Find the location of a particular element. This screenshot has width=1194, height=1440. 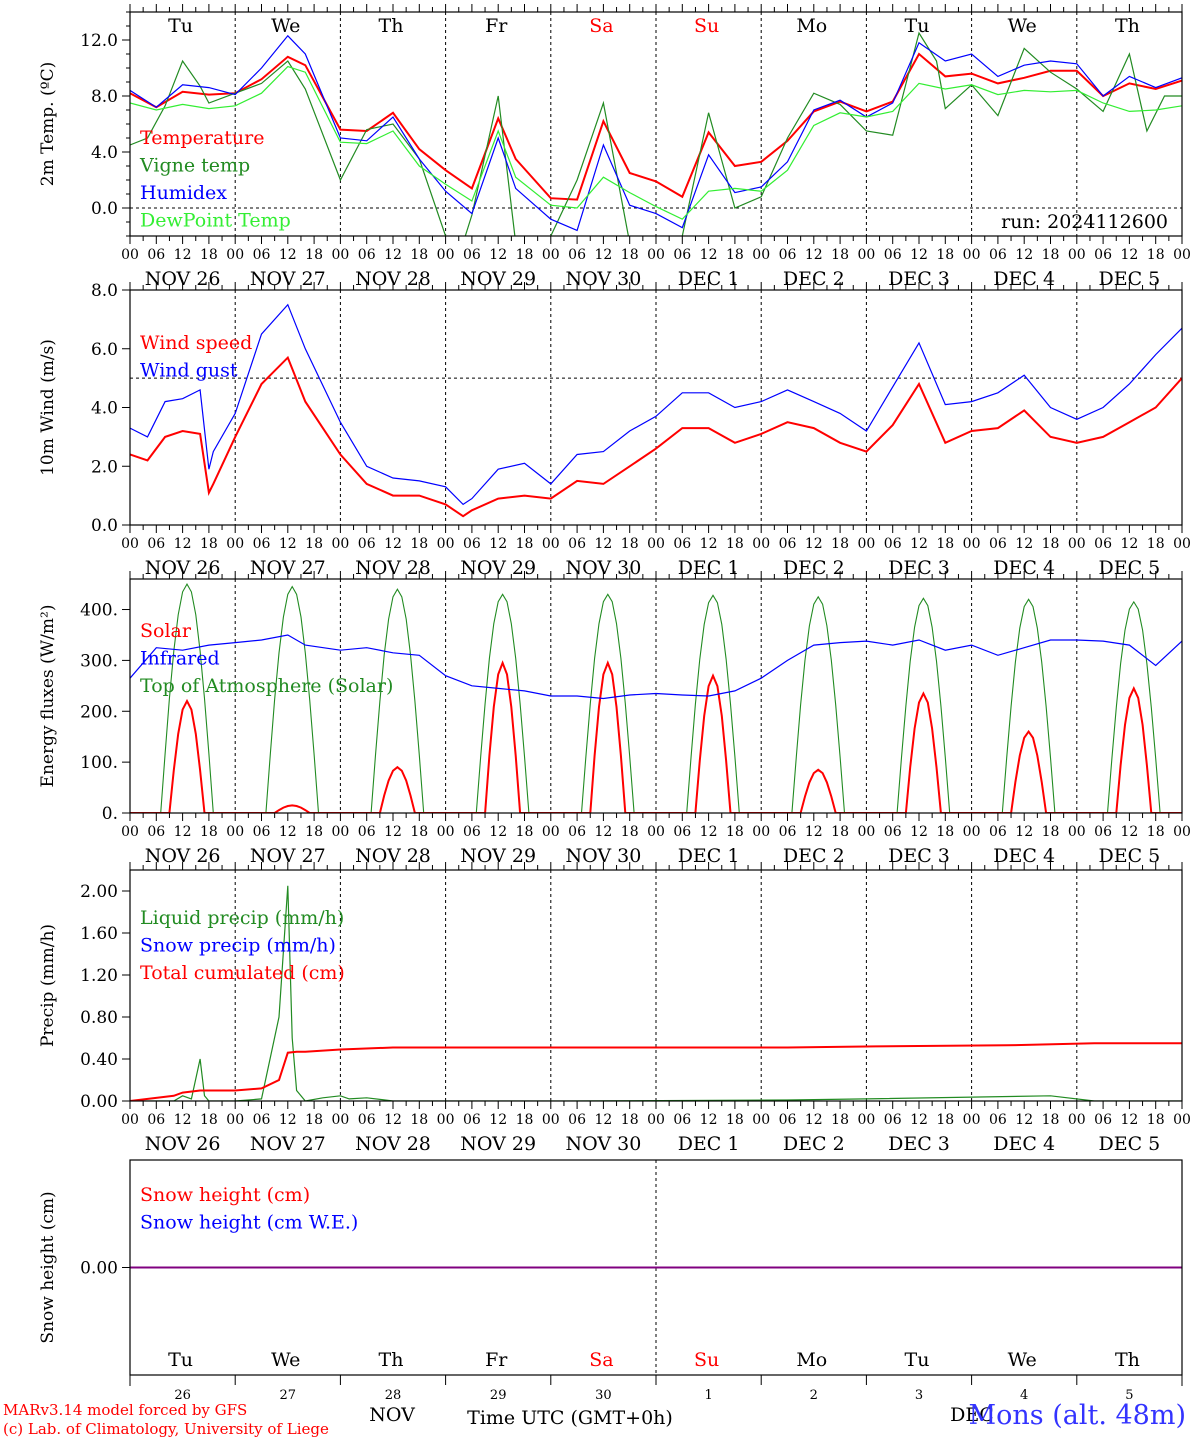

run-label: run: 2024112600 is located at coordinates (1084, 222).